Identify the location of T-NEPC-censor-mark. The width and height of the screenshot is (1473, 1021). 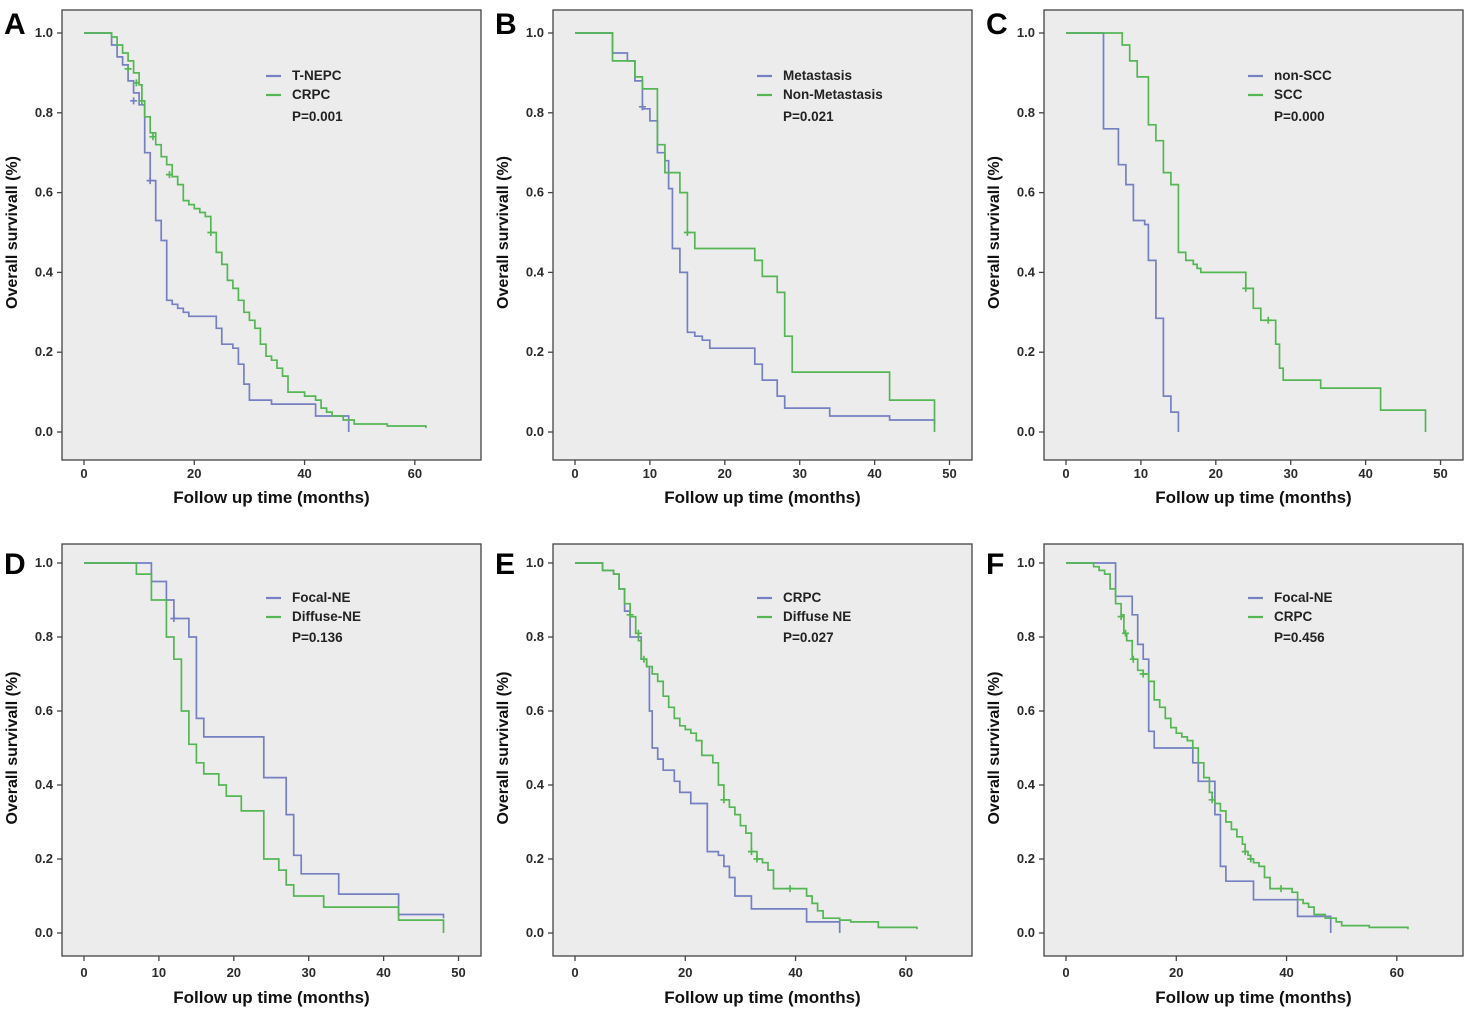
(134, 101).